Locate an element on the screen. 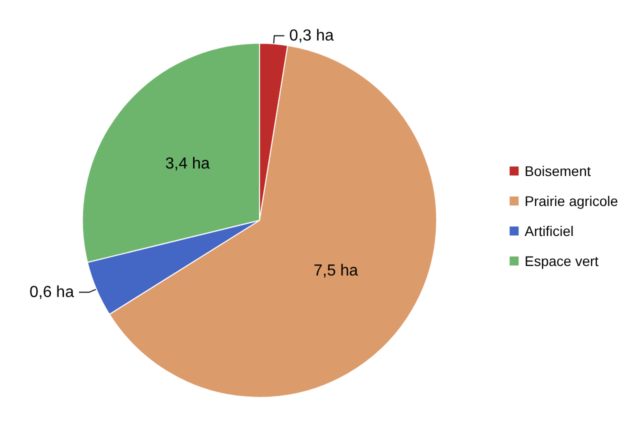 The image size is (633, 432). data-label: 3,4 ha is located at coordinates (187, 163).